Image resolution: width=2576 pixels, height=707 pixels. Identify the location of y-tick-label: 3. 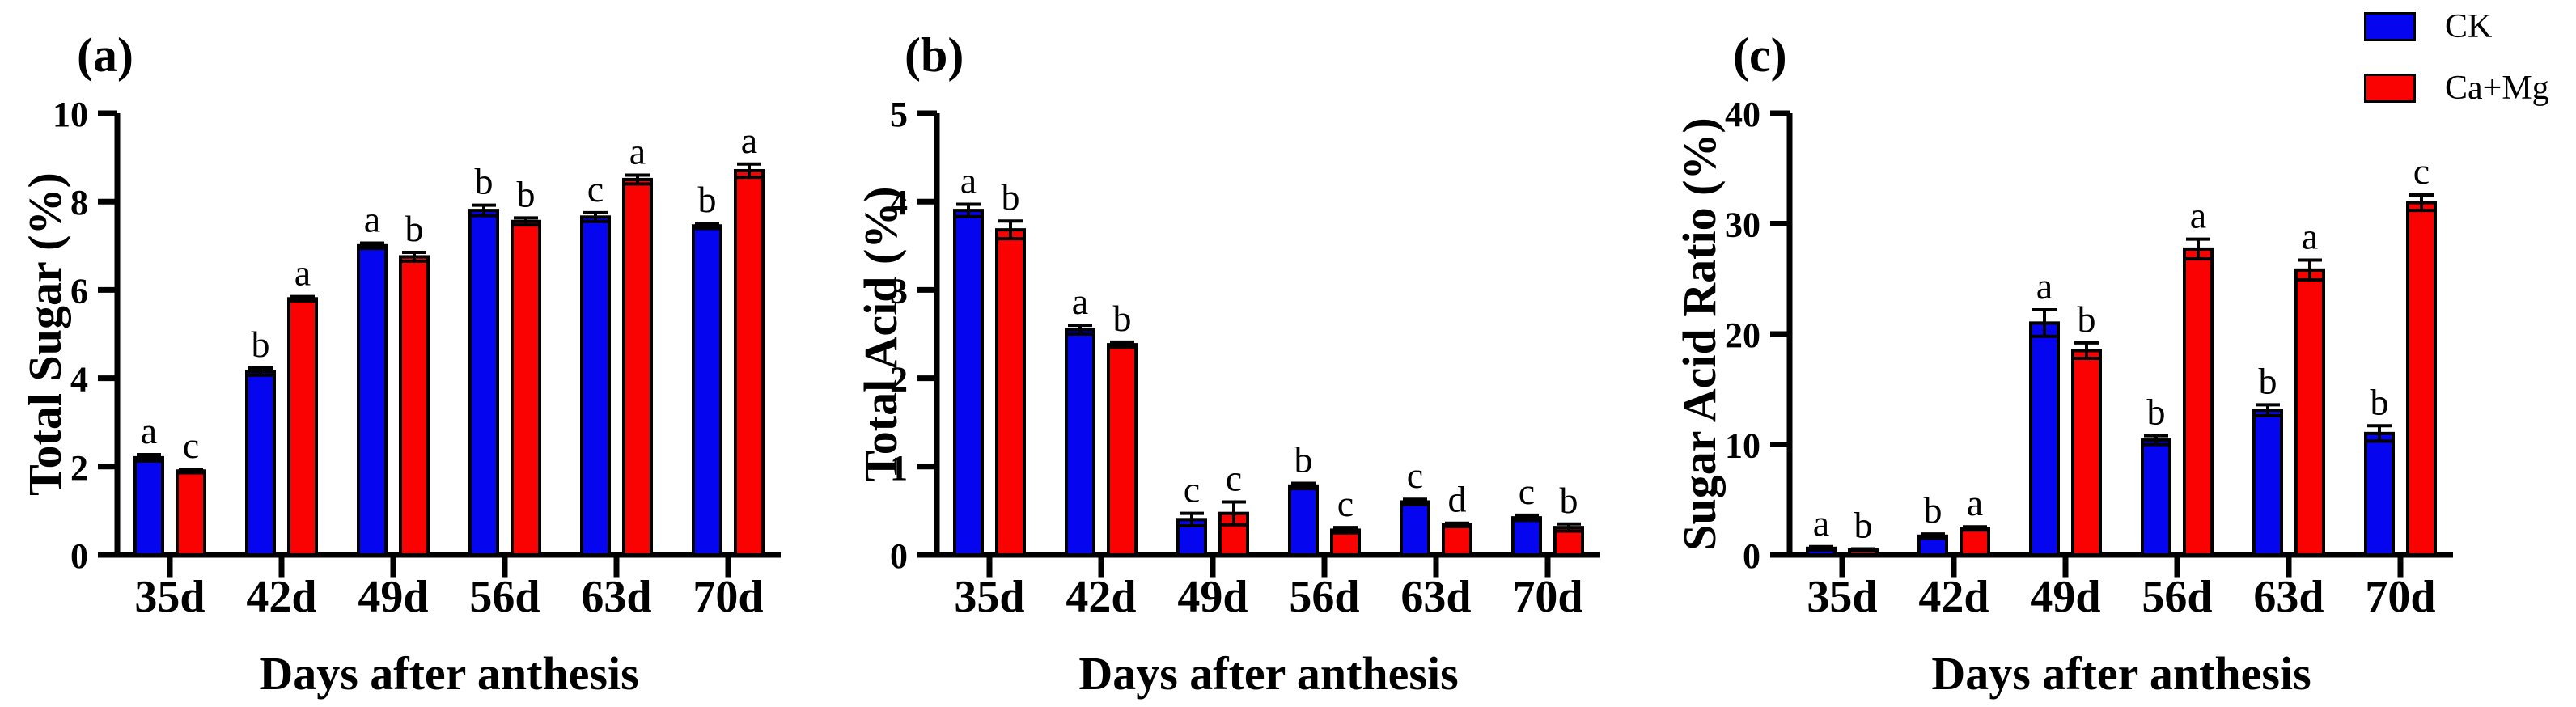
(899, 291).